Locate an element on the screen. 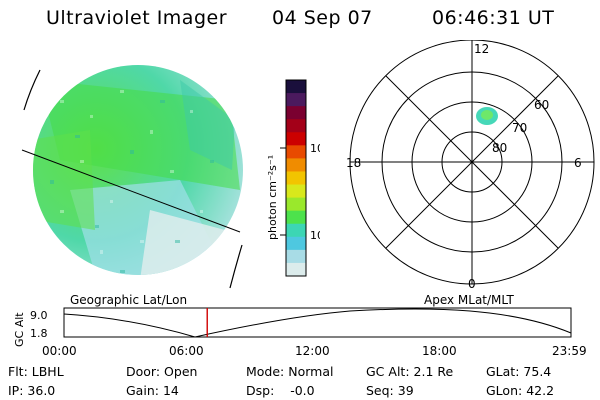  glon-field: GLon: 42.2 is located at coordinates (520, 390).